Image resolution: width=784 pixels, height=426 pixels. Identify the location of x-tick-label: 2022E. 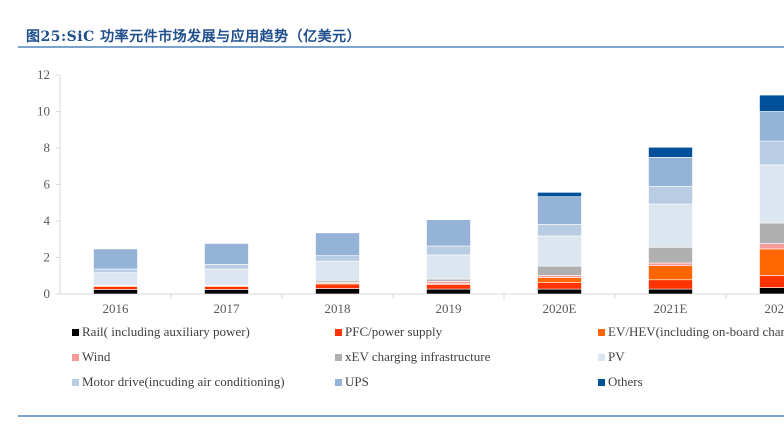
(774, 308).